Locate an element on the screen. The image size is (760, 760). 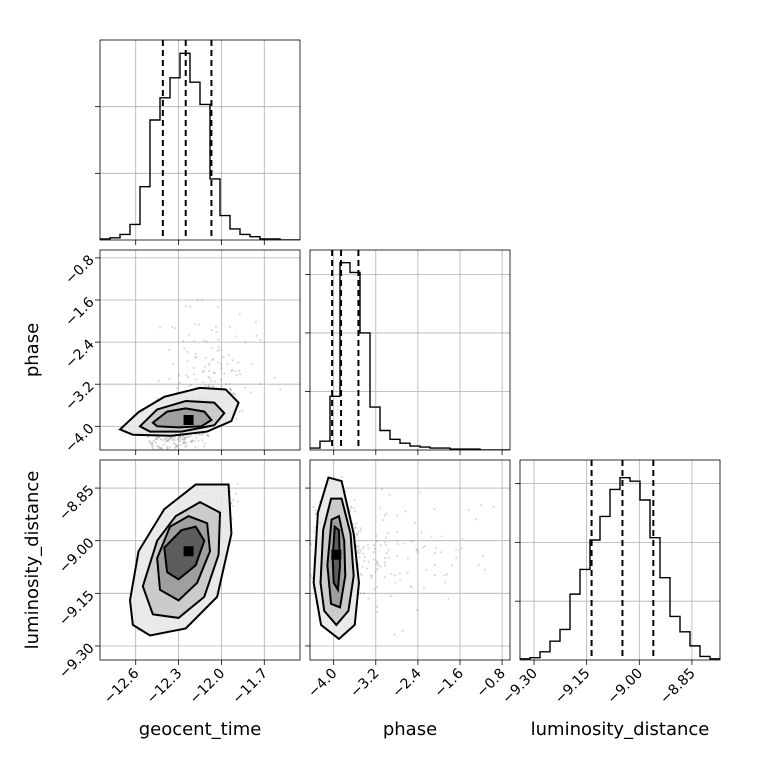
y-tick-label: −3.2 is located at coordinates (79, 396).